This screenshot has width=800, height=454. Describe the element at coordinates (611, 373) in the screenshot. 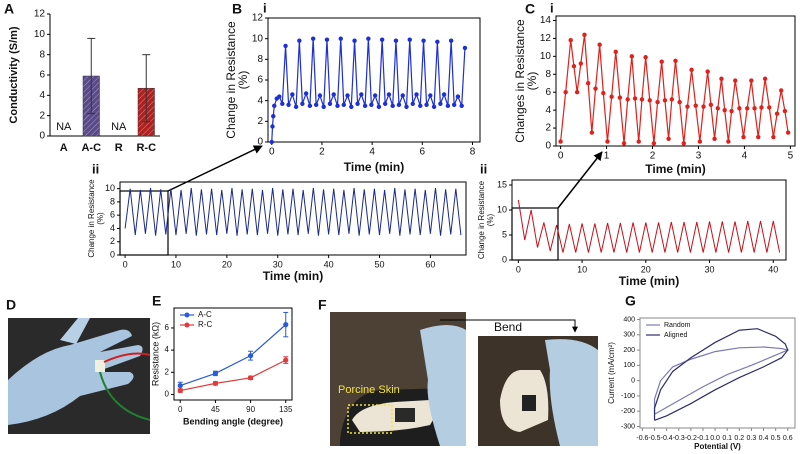

I see `y-axis-label: Current (mA/cm²)` at that location.